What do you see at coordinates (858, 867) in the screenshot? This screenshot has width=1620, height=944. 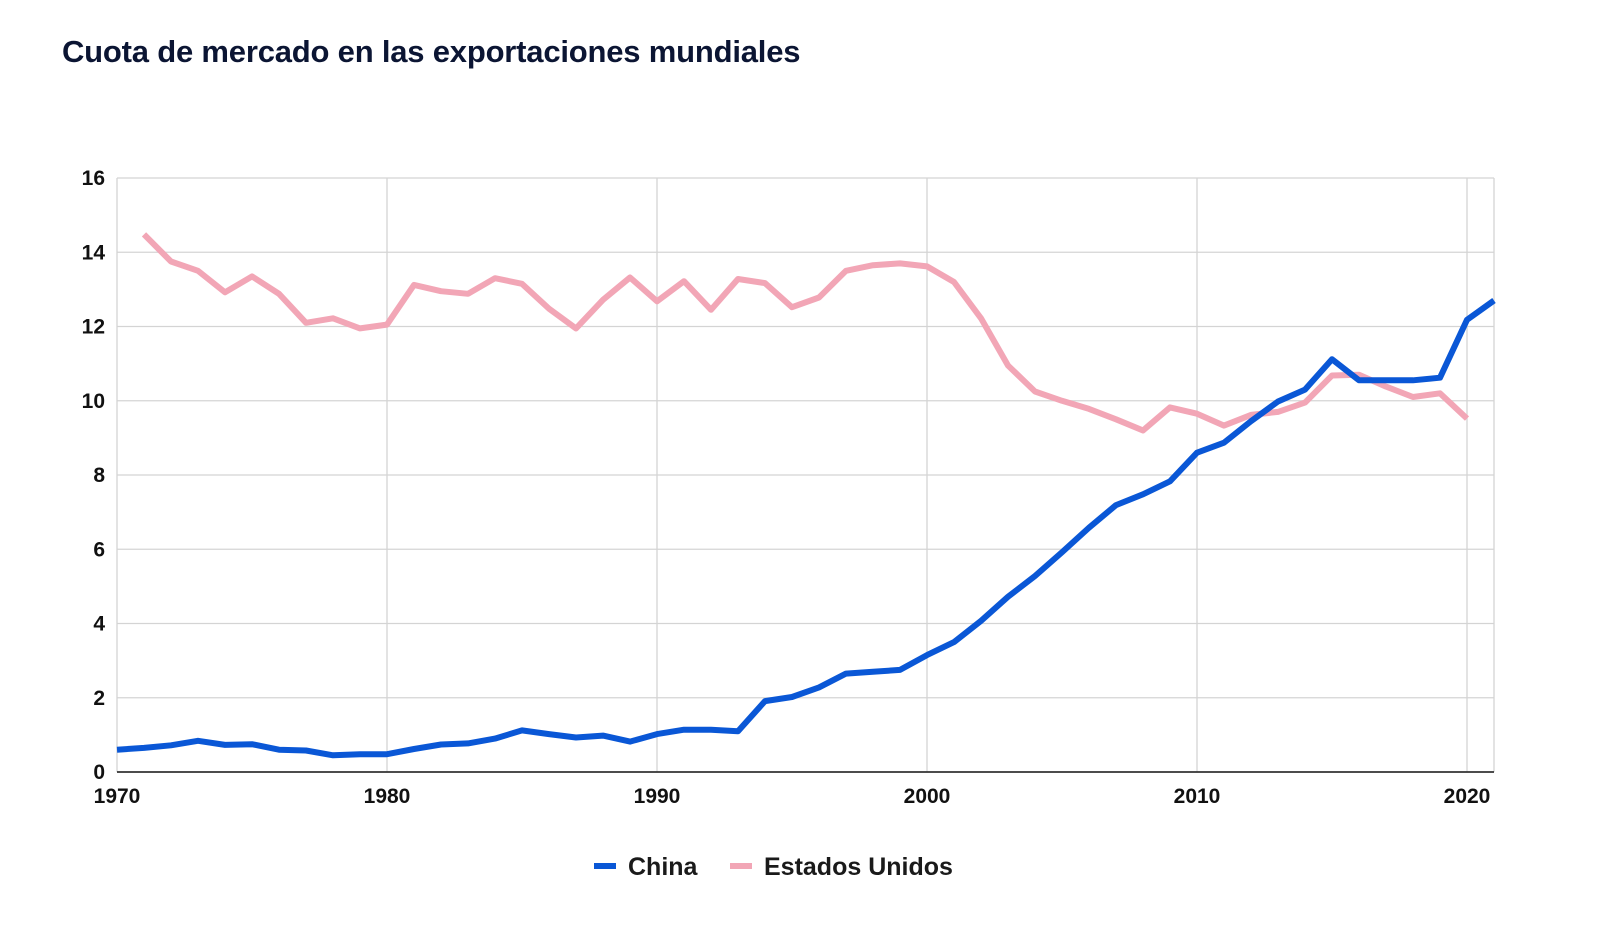 I see `legend-label-estados-unidos: Estados Unidos` at bounding box center [858, 867].